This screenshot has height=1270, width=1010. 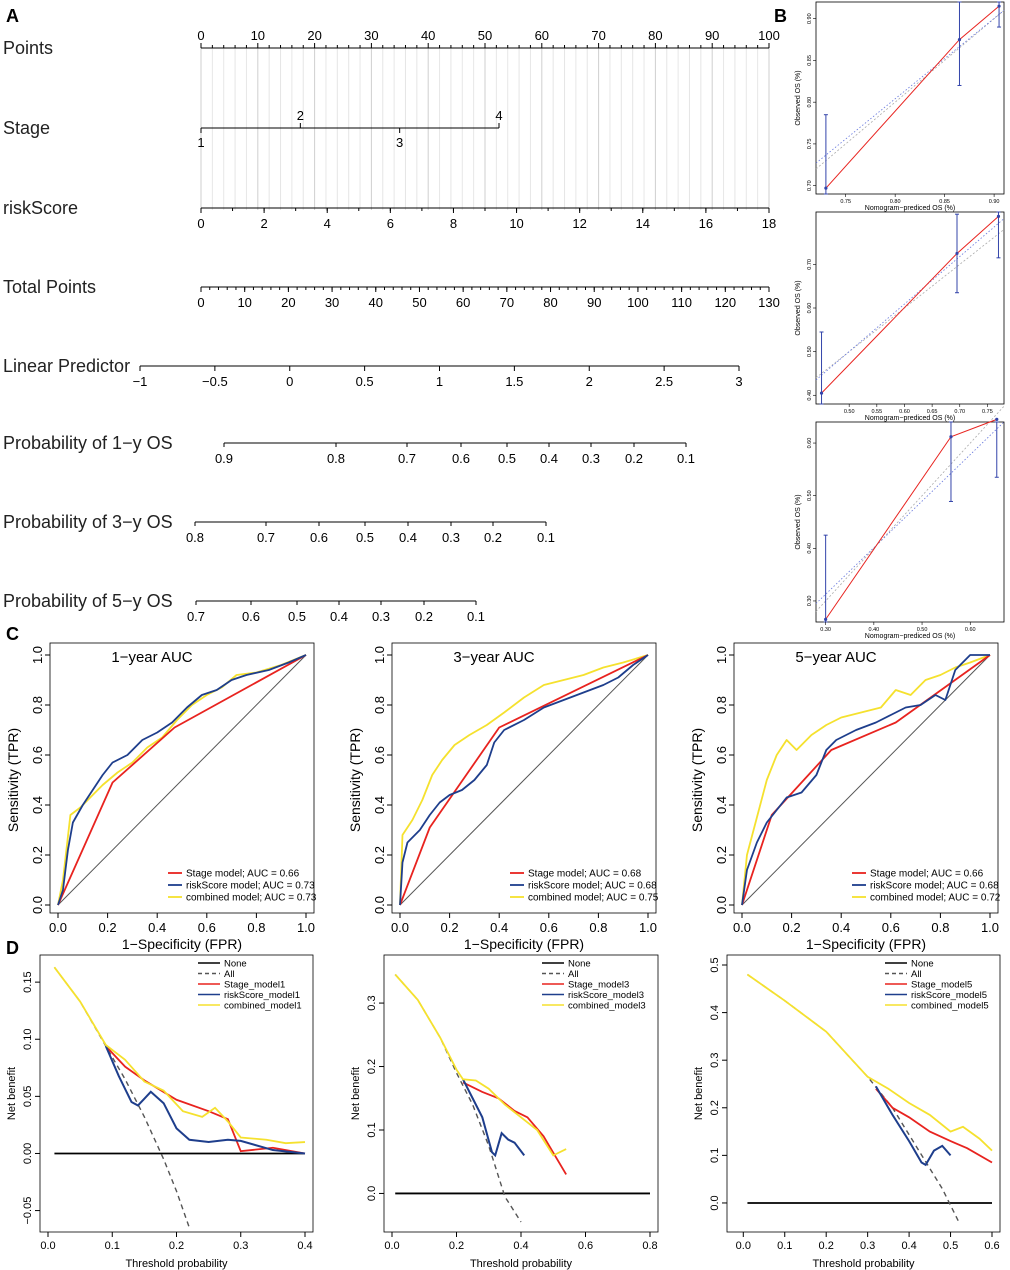 What do you see at coordinates (585, 874) in the screenshot?
I see `roc-legend-label: Stage model; AUC = 0.68` at bounding box center [585, 874].